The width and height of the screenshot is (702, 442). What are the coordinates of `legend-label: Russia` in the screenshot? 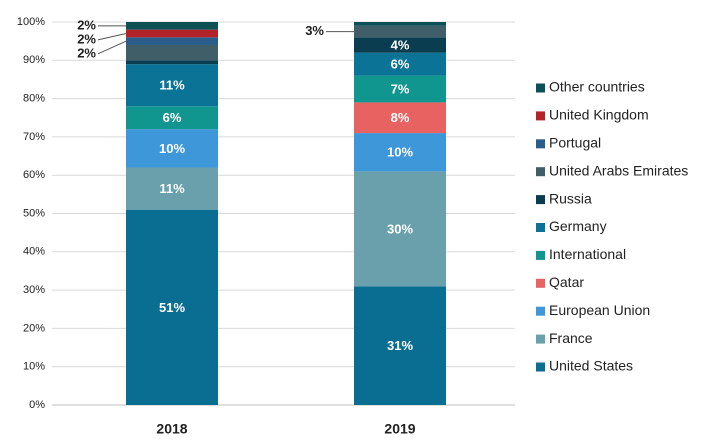 It's located at (570, 198).